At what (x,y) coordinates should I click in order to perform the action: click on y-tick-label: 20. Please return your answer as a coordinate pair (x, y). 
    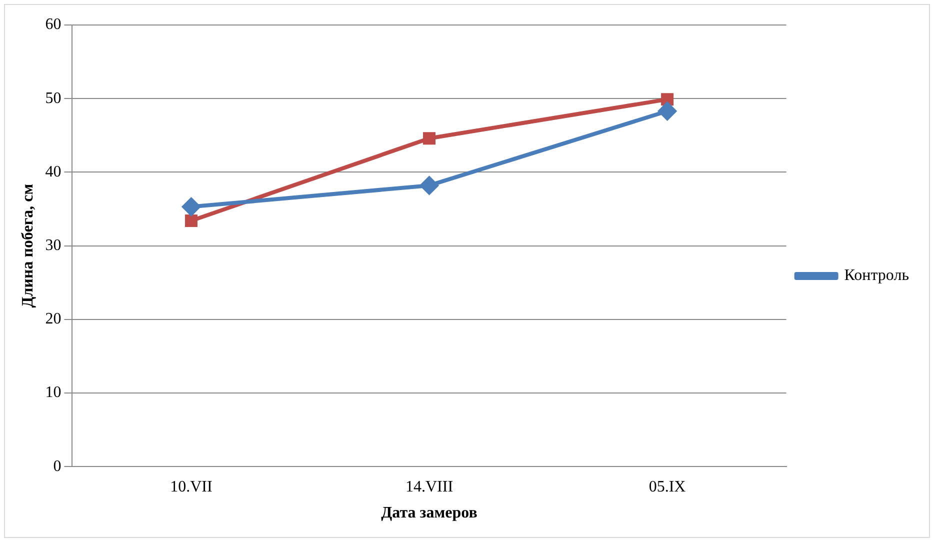
    Looking at the image, I should click on (53, 319).